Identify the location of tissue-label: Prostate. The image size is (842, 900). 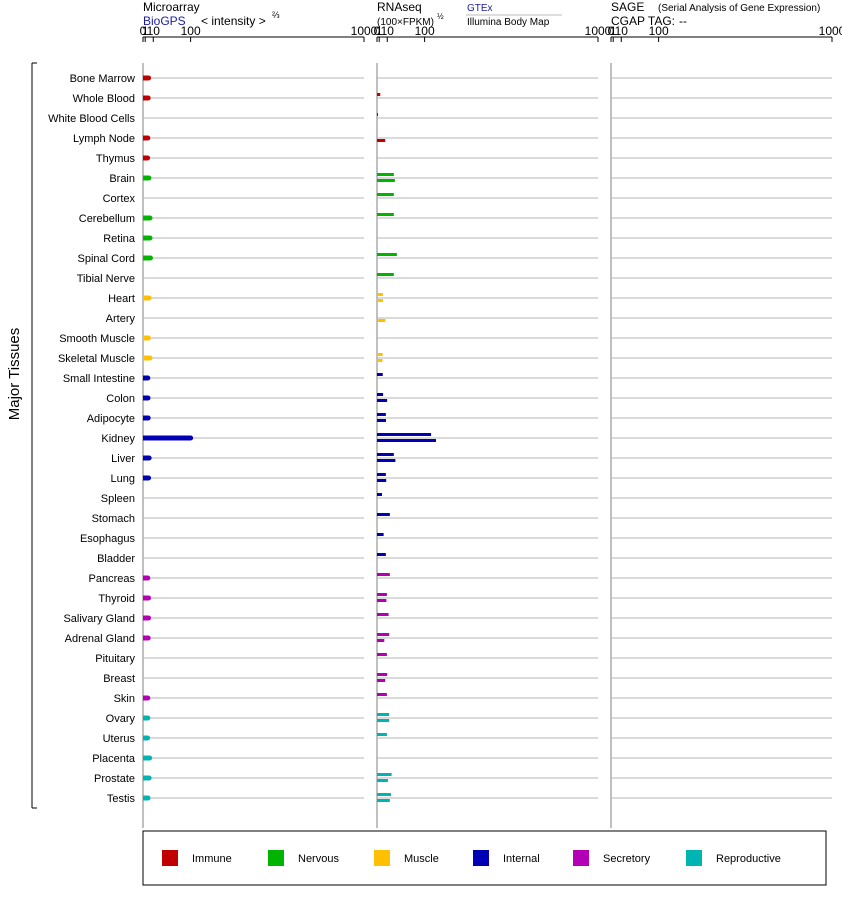
(114, 779).